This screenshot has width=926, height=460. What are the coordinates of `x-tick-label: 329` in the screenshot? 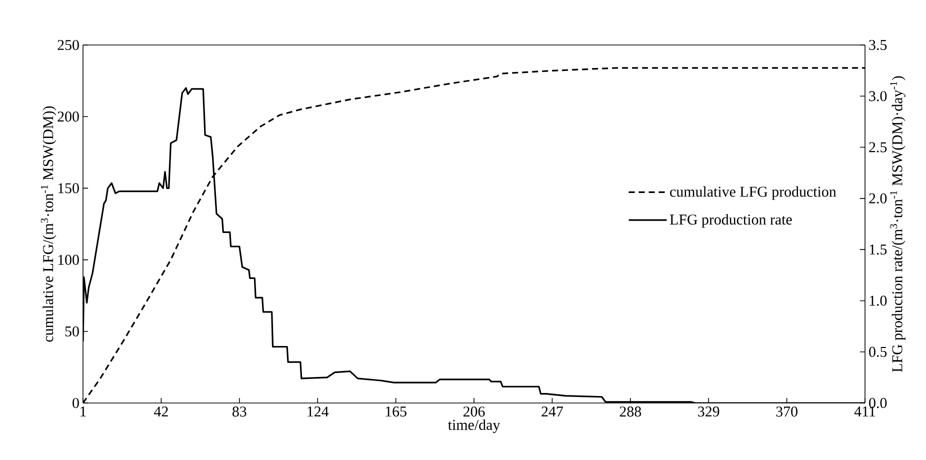 It's located at (709, 411).